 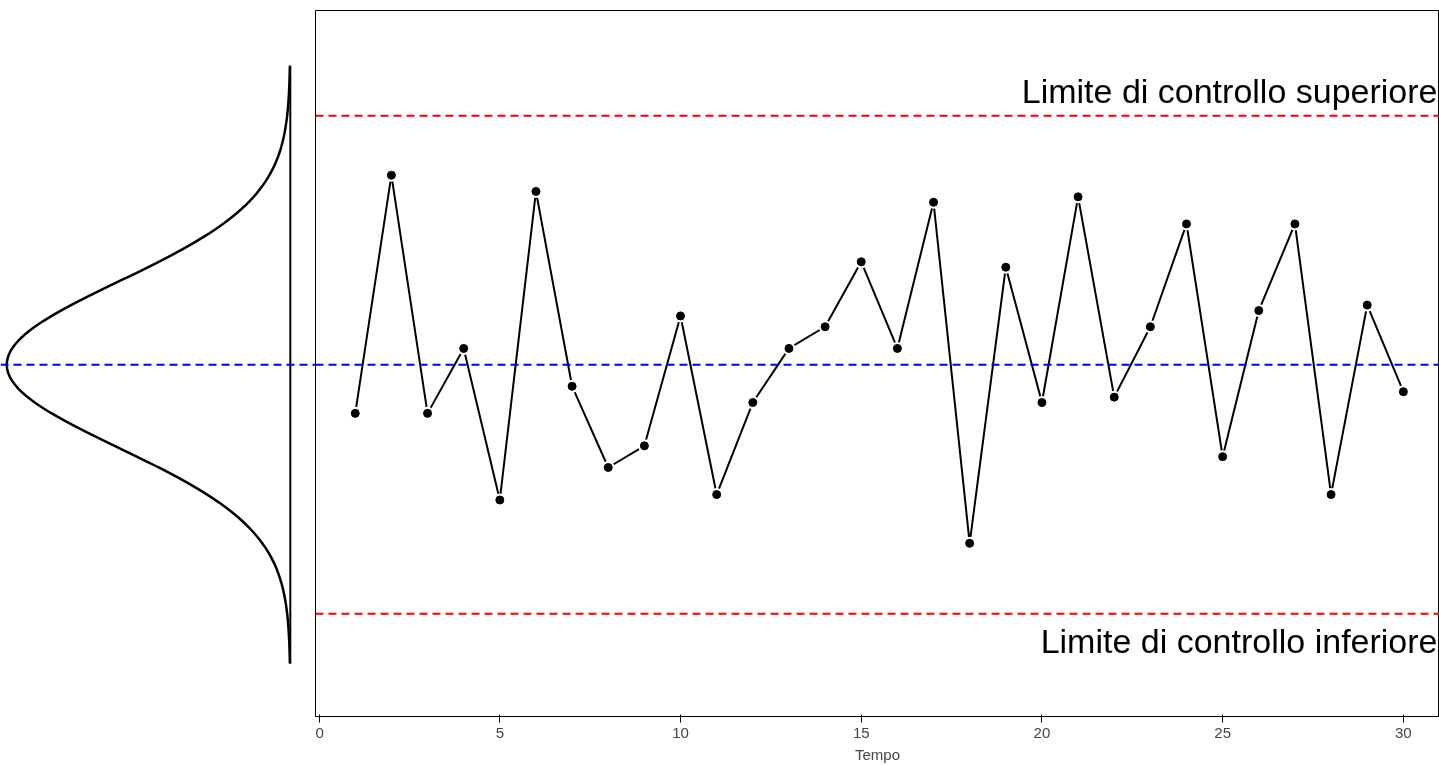 What do you see at coordinates (499, 732) in the screenshot?
I see `x-tick-label: 5` at bounding box center [499, 732].